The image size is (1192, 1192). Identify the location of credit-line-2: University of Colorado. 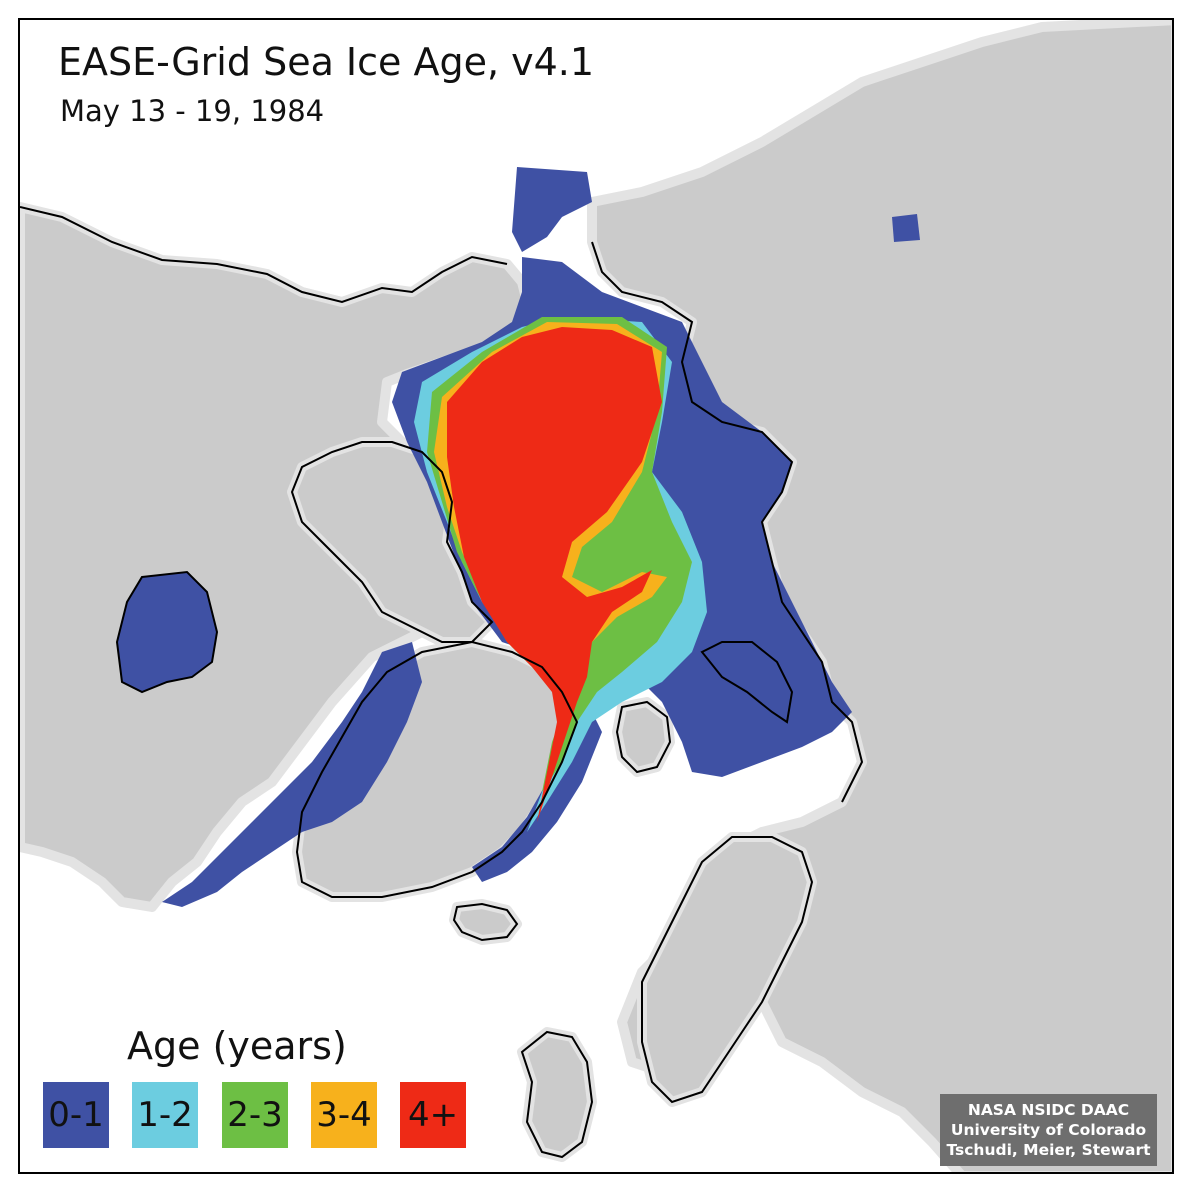
(1048, 1130).